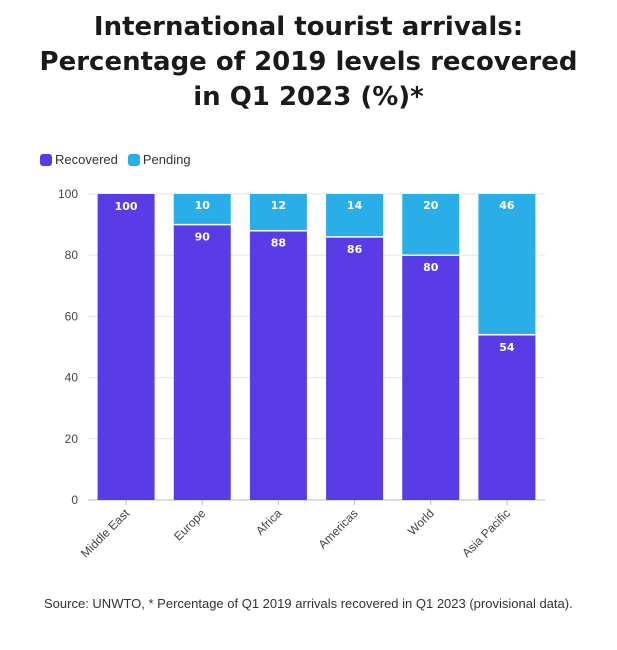  What do you see at coordinates (355, 205) in the screenshot?
I see `data-label-pending: 14` at bounding box center [355, 205].